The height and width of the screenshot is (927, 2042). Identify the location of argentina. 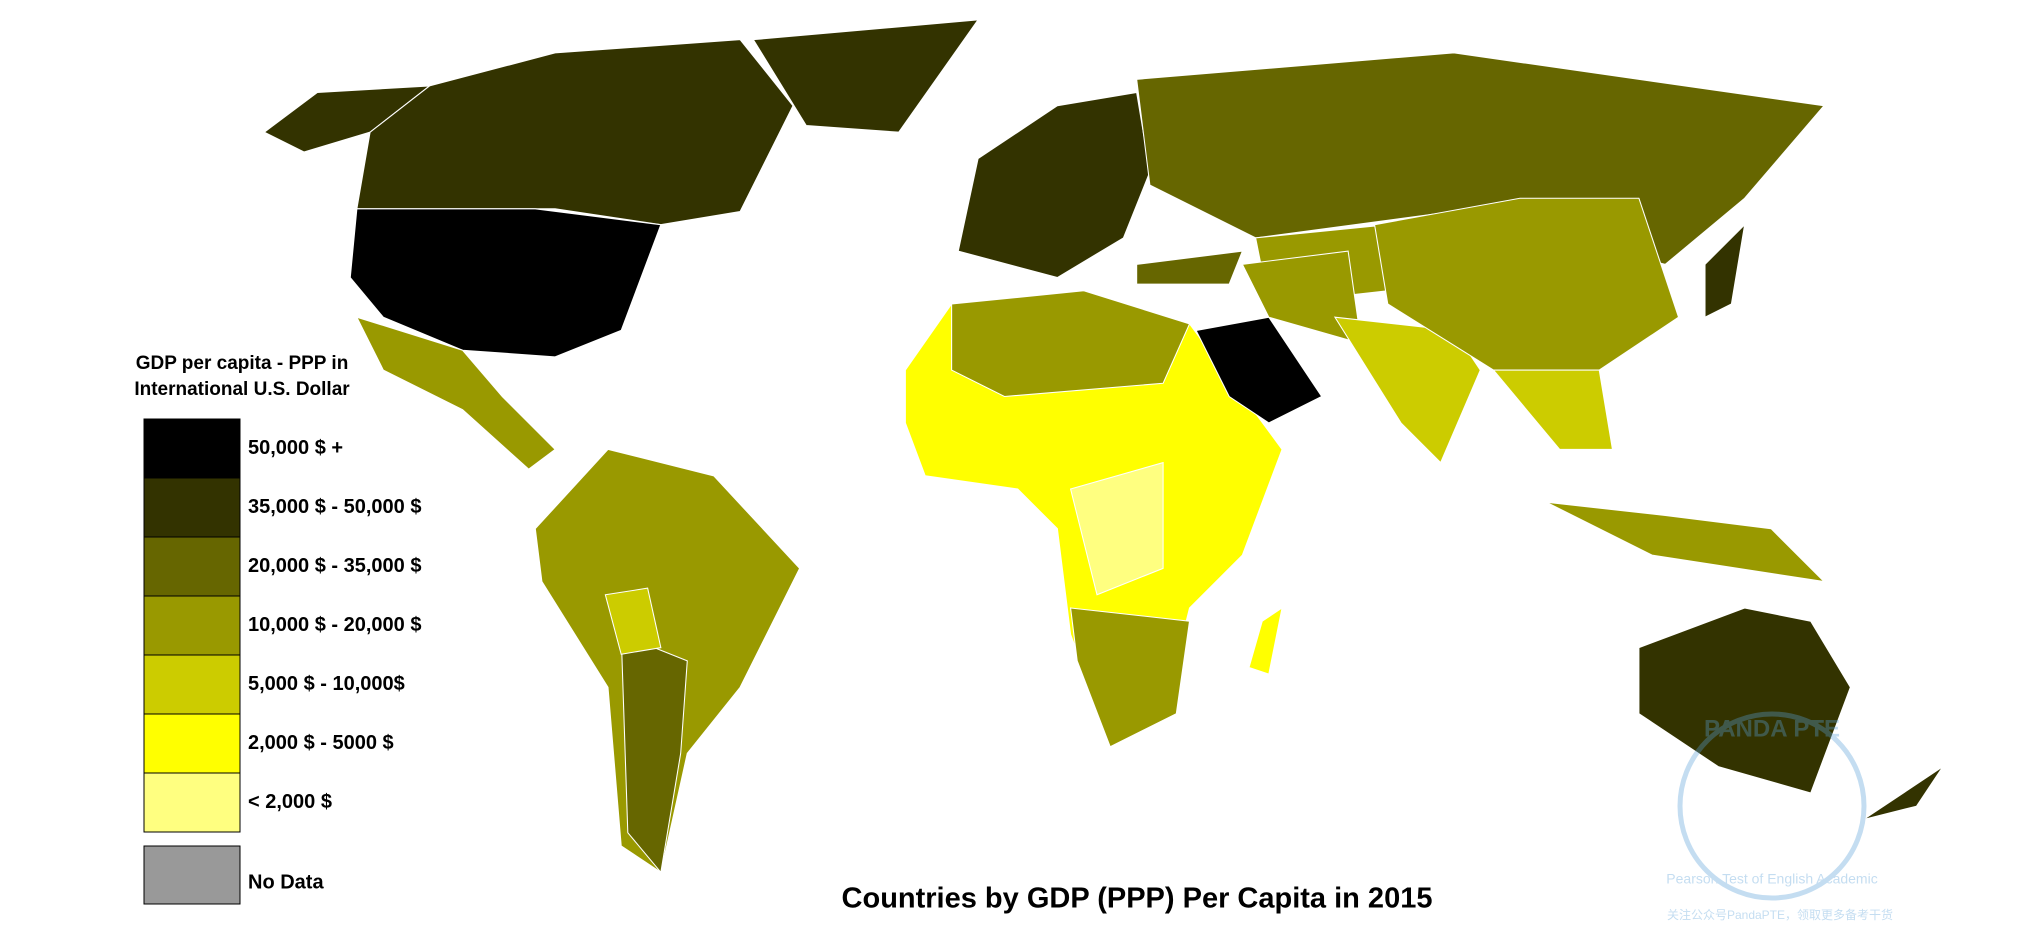
(654, 753).